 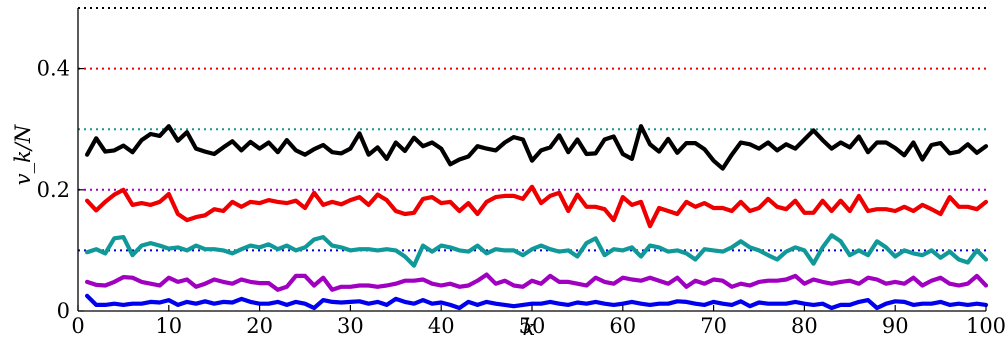 What do you see at coordinates (350, 326) in the screenshot?
I see `x-tick-label: 30` at bounding box center [350, 326].